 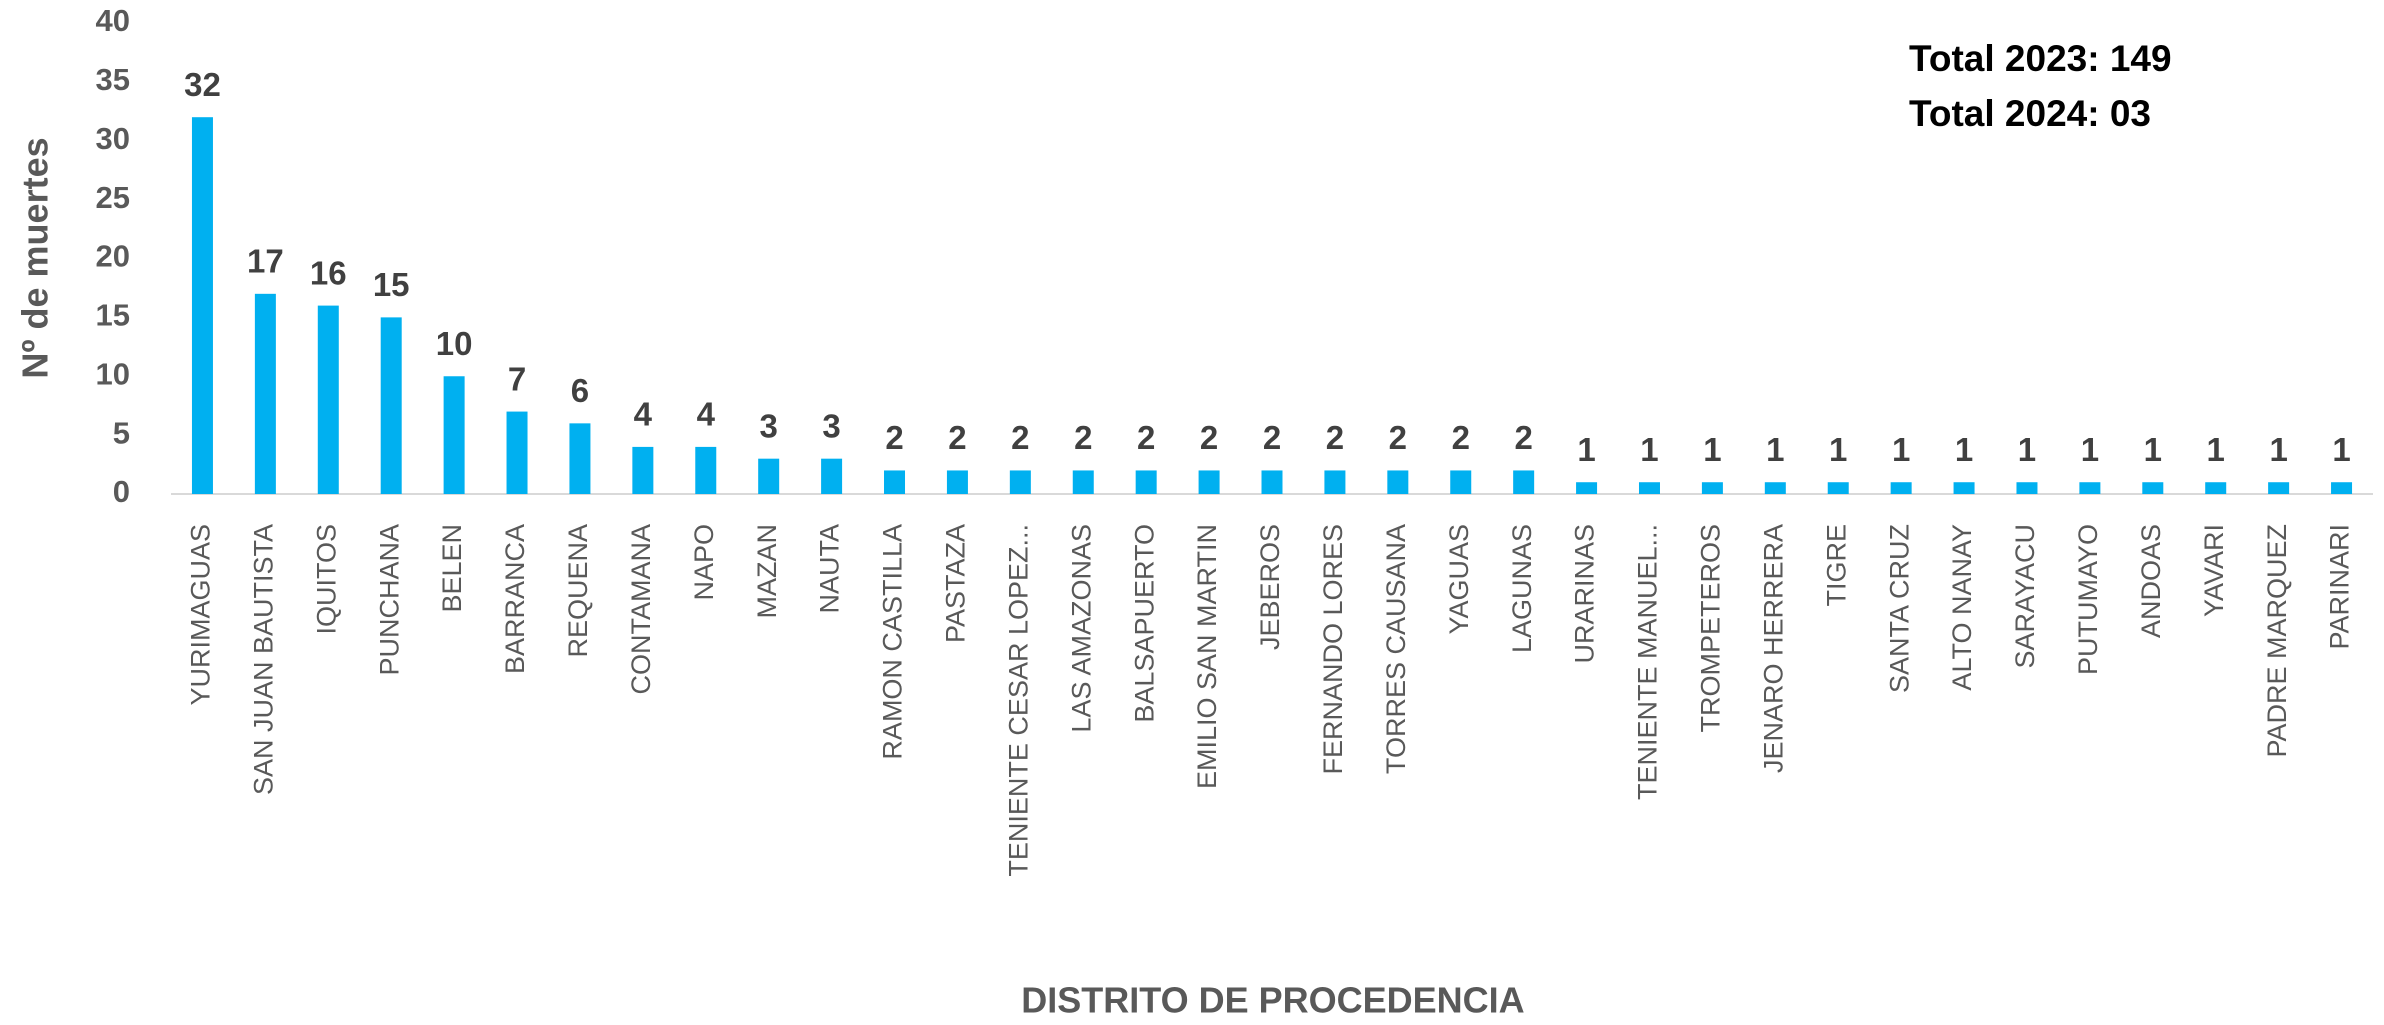 What do you see at coordinates (1270, 587) in the screenshot?
I see `x-tick-label: JEBEROS` at bounding box center [1270, 587].